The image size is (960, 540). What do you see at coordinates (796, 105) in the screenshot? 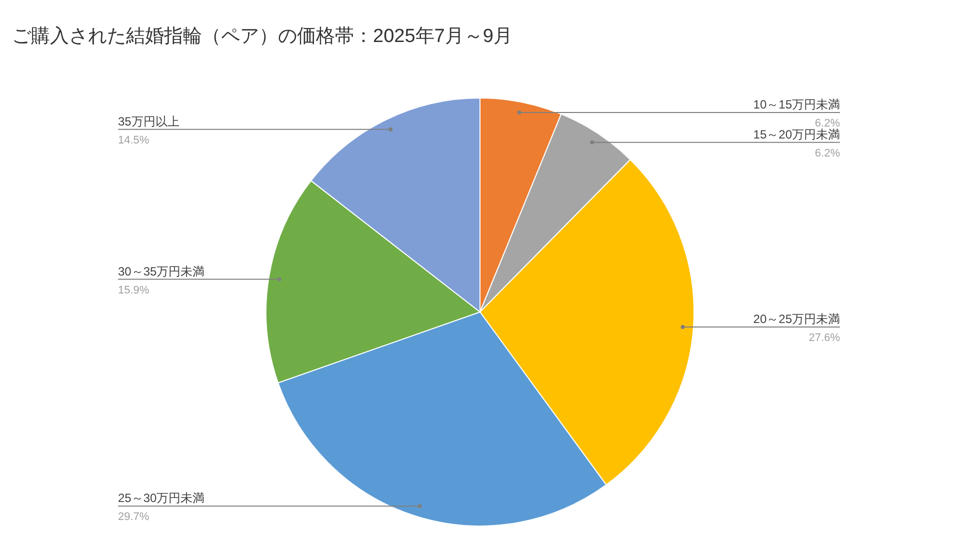
I see `slice-label: 10～15万円未満` at bounding box center [796, 105].